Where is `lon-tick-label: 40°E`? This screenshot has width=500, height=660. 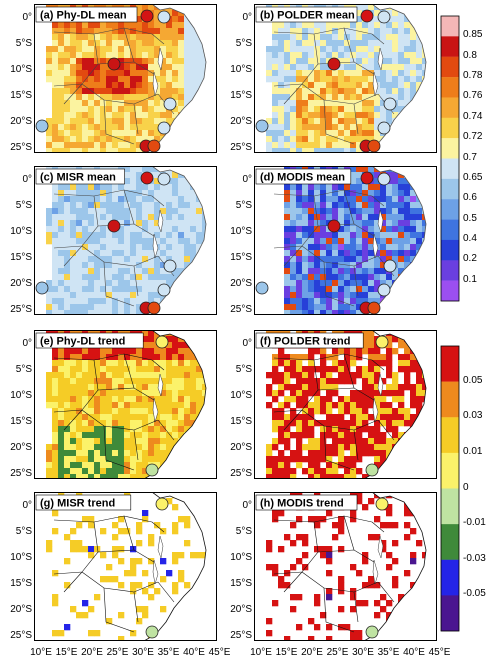 lon-tick-label: 40°E is located at coordinates (414, 652).